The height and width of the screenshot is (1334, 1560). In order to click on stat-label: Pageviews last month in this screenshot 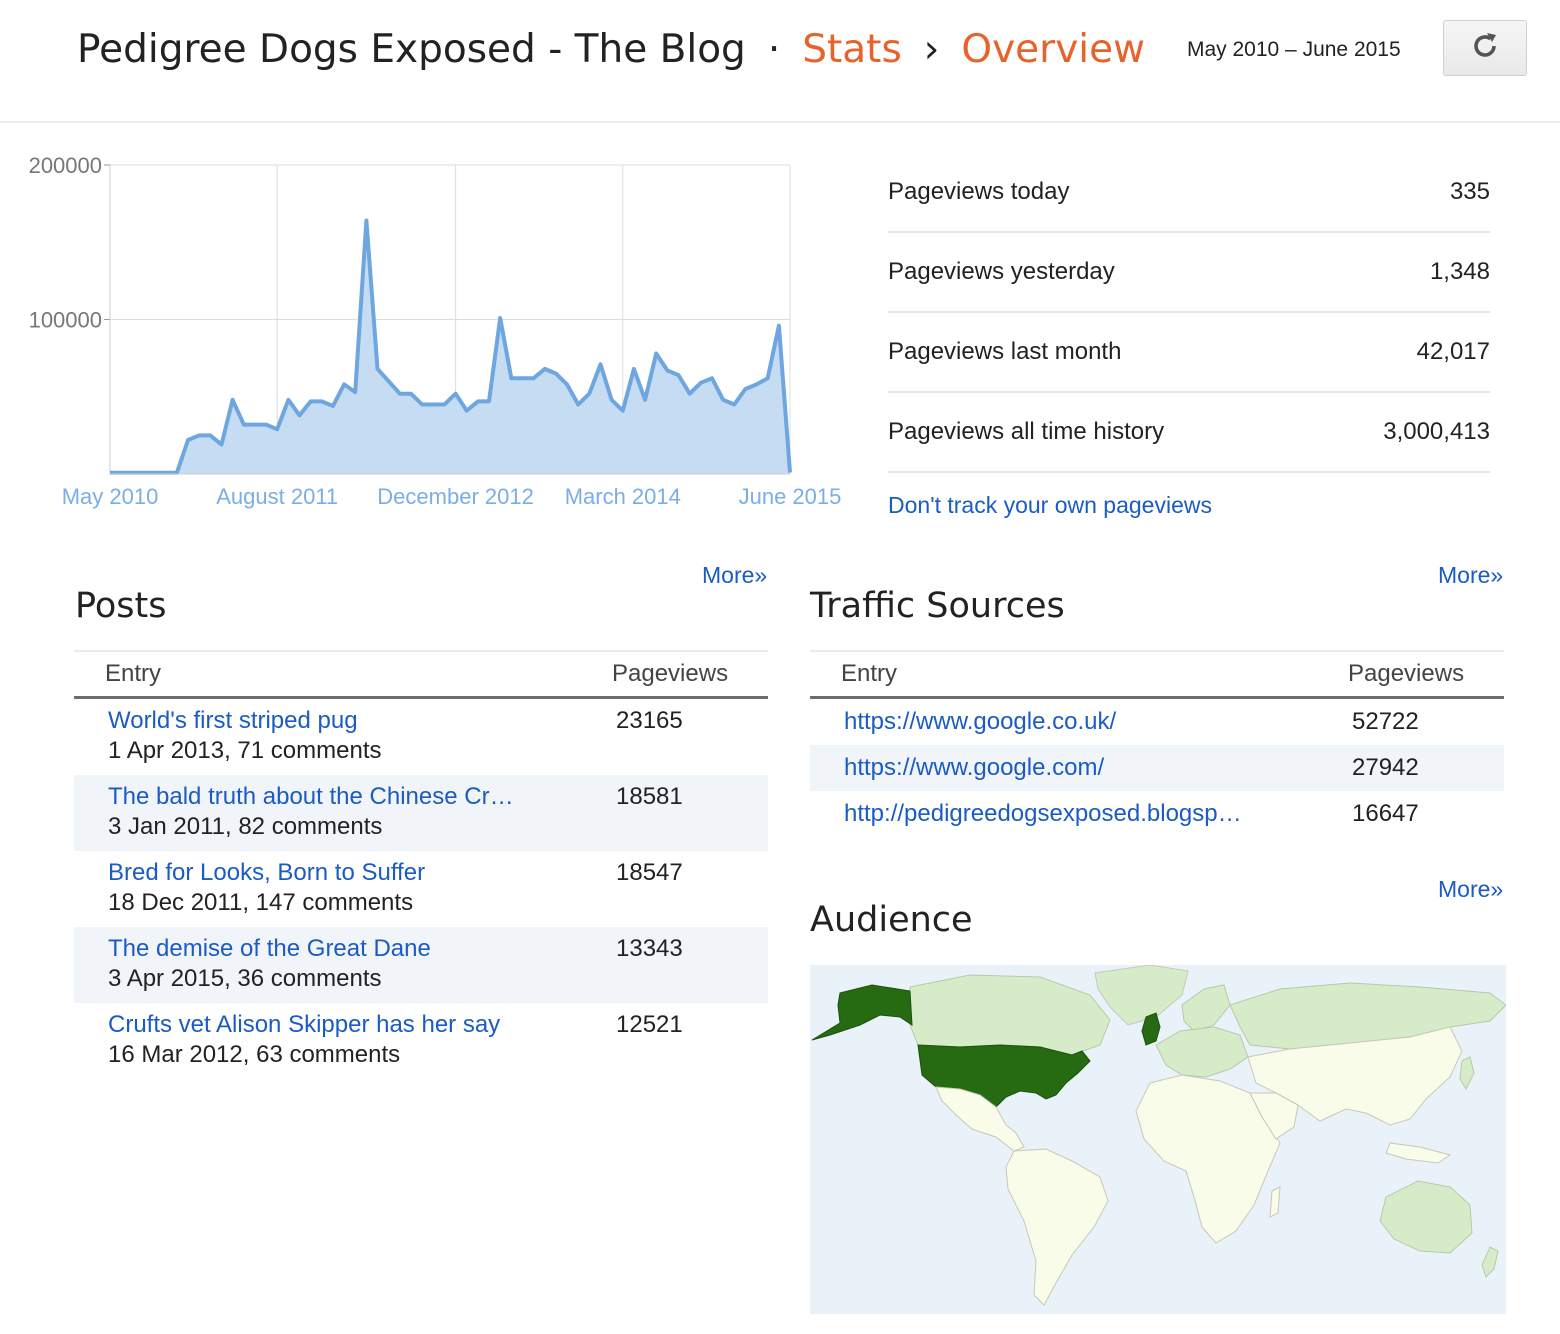, I will do `click(1005, 351)`.